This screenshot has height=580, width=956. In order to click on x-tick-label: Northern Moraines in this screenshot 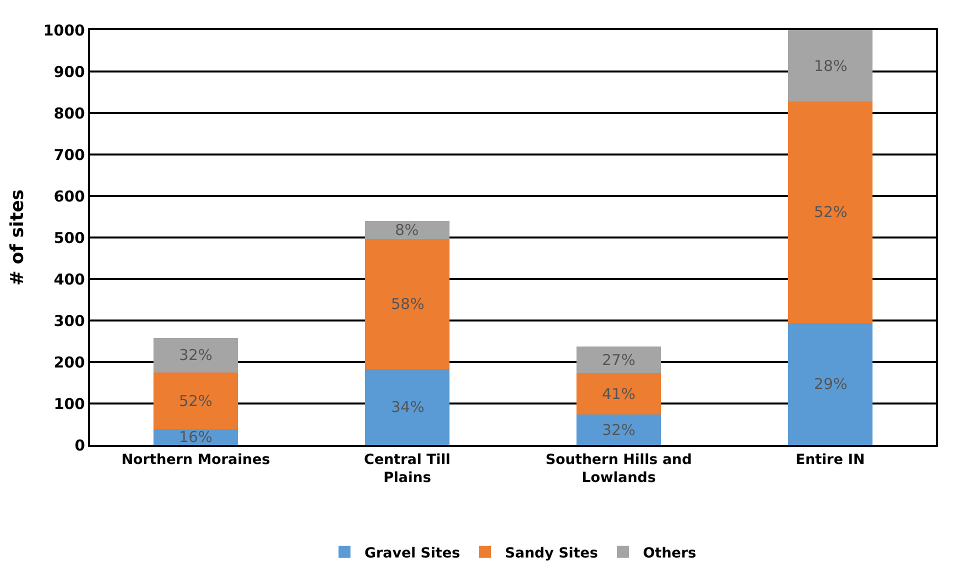, I will do `click(195, 460)`.